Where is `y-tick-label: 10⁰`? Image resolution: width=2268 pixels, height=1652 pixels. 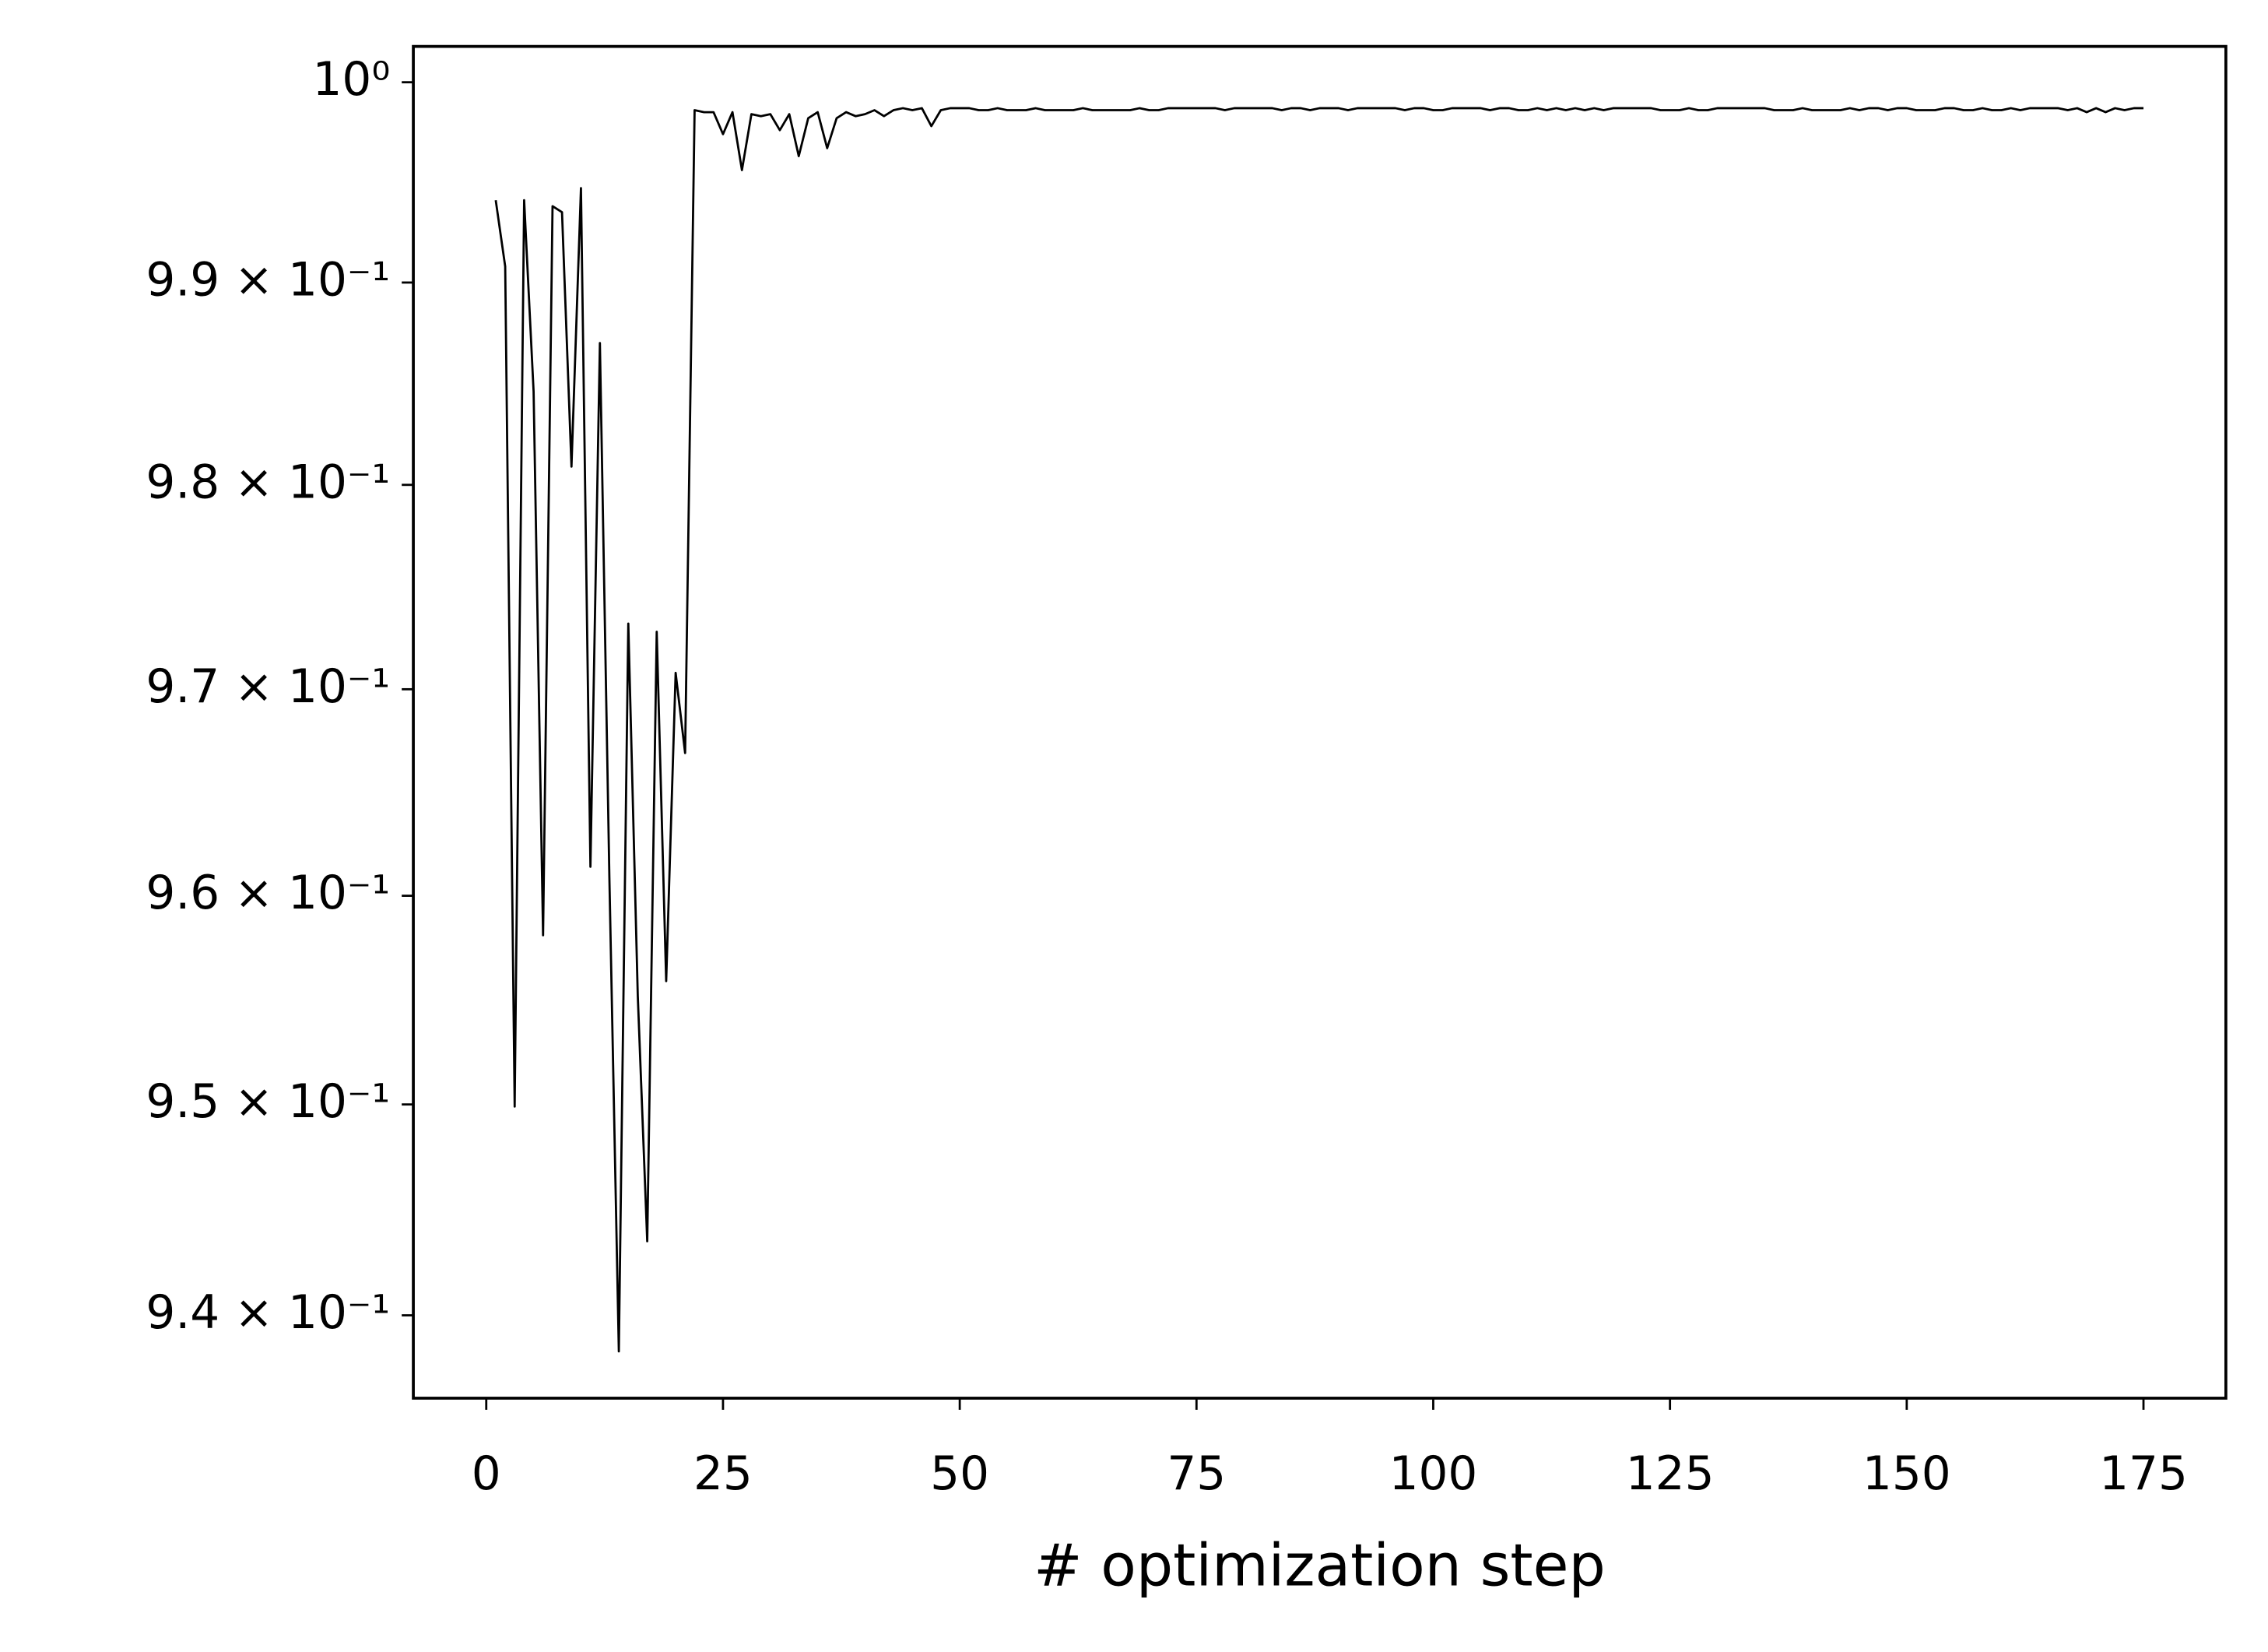 y-tick-label: 10⁰ is located at coordinates (352, 80).